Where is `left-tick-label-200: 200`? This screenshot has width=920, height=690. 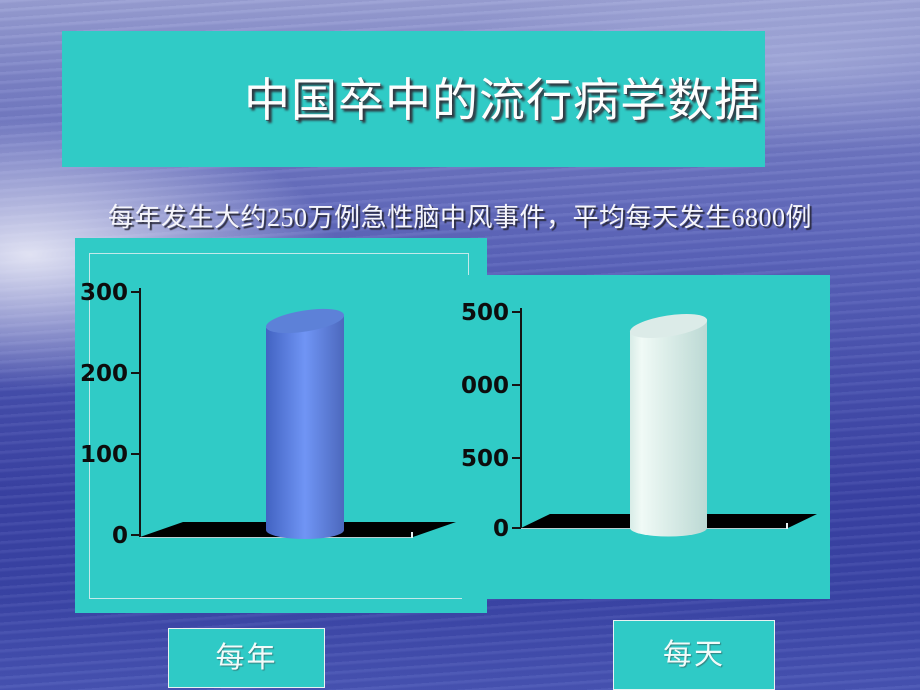
left-tick-label-200: 200 is located at coordinates (104, 374).